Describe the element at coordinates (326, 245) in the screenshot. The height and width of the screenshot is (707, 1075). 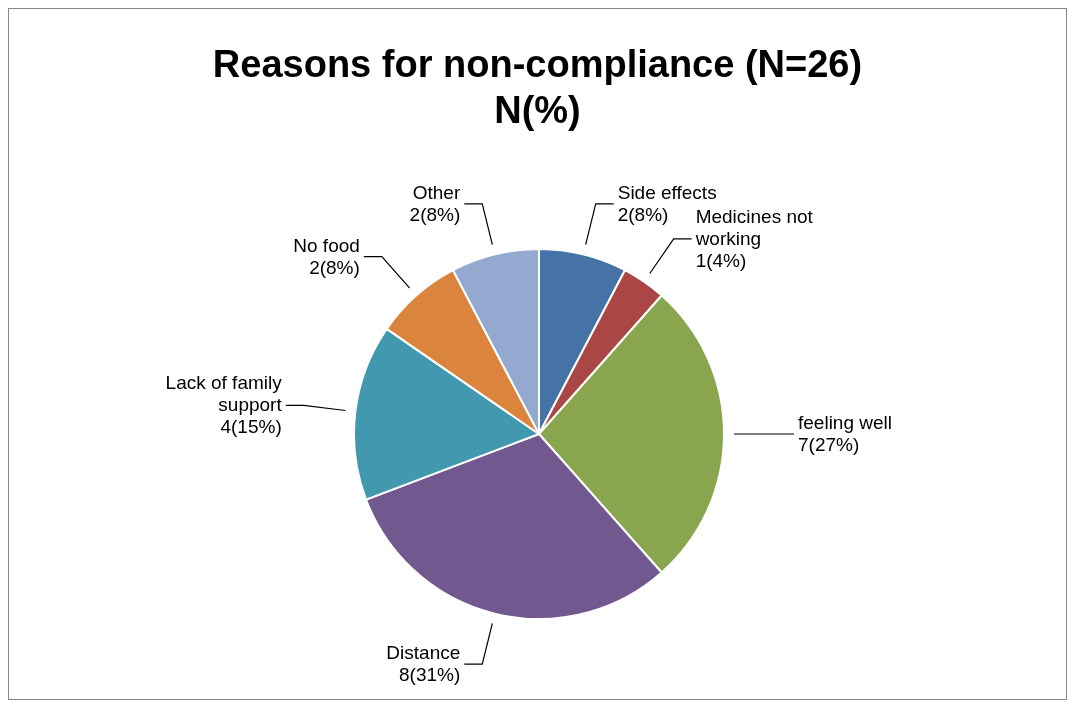
I see `slice-label: No food` at that location.